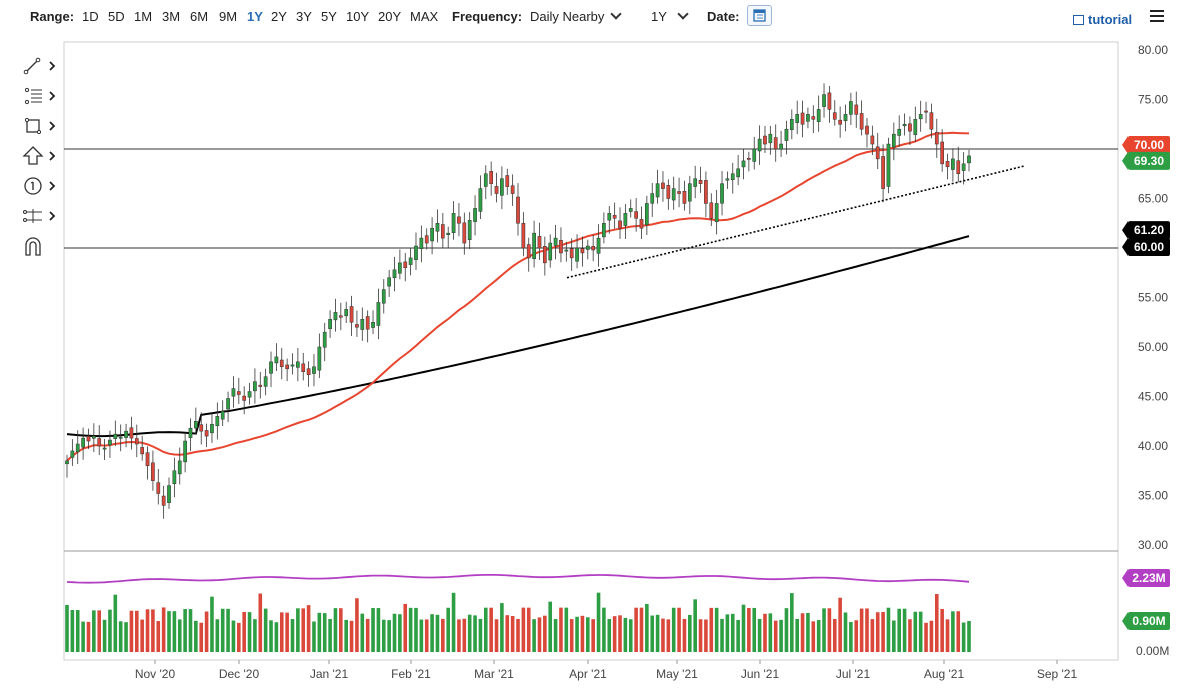 The width and height of the screenshot is (1184, 696). What do you see at coordinates (228, 16) in the screenshot?
I see `range-9m: 9M` at bounding box center [228, 16].